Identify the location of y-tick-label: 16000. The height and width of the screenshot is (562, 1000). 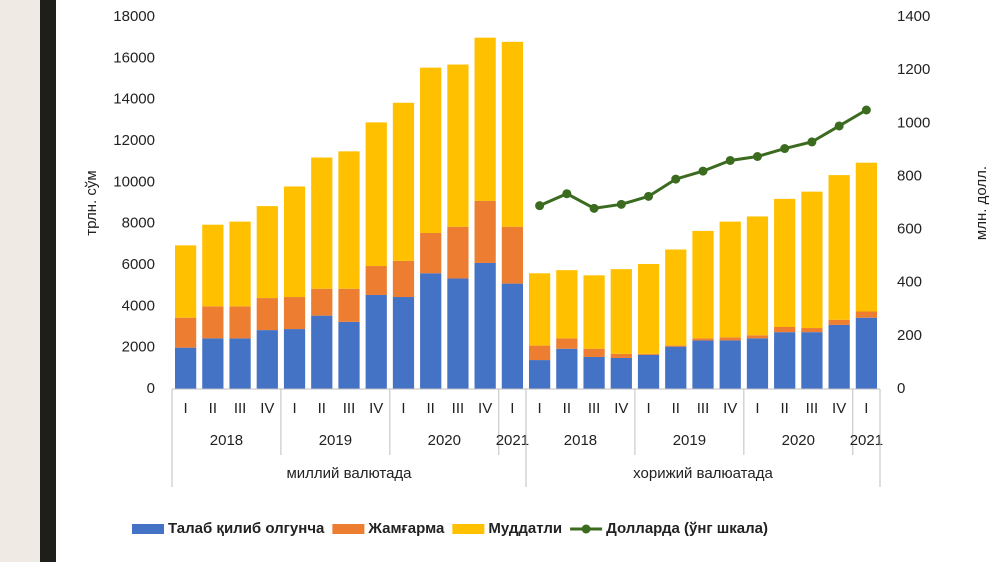
(134, 57).